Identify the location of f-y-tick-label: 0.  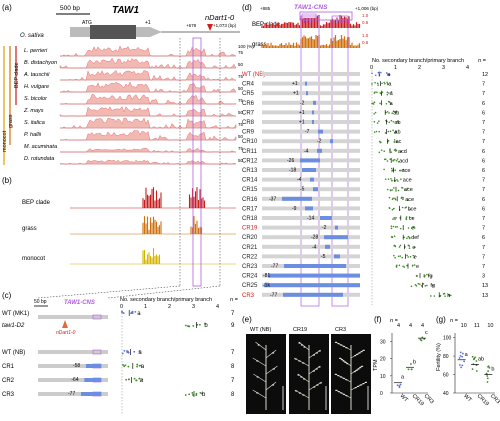
(381, 394).